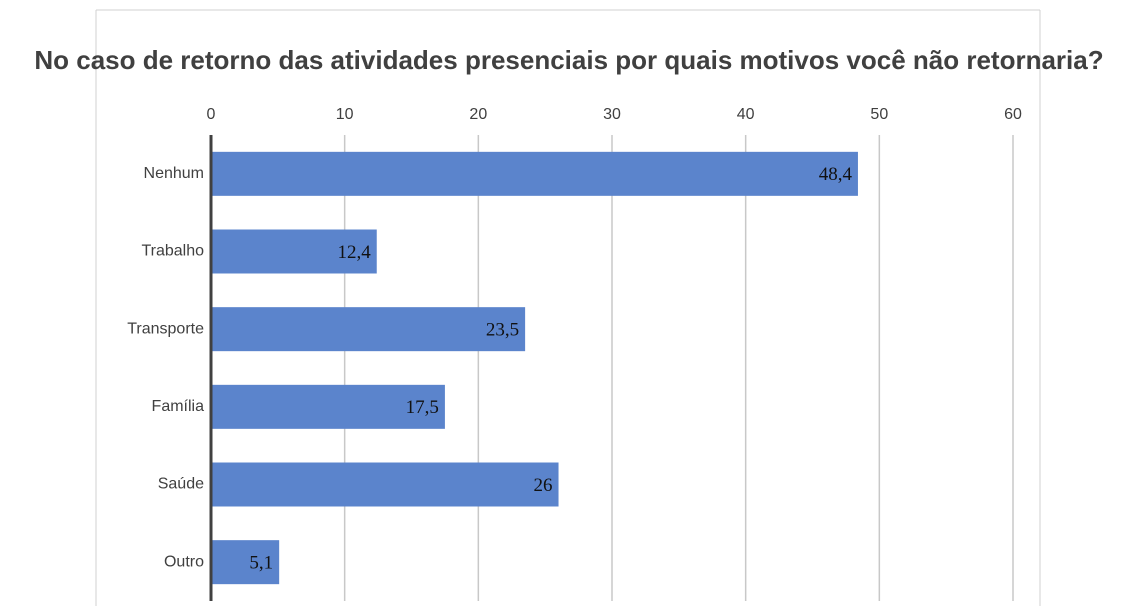  What do you see at coordinates (354, 252) in the screenshot?
I see `value-label: 12,4` at bounding box center [354, 252].